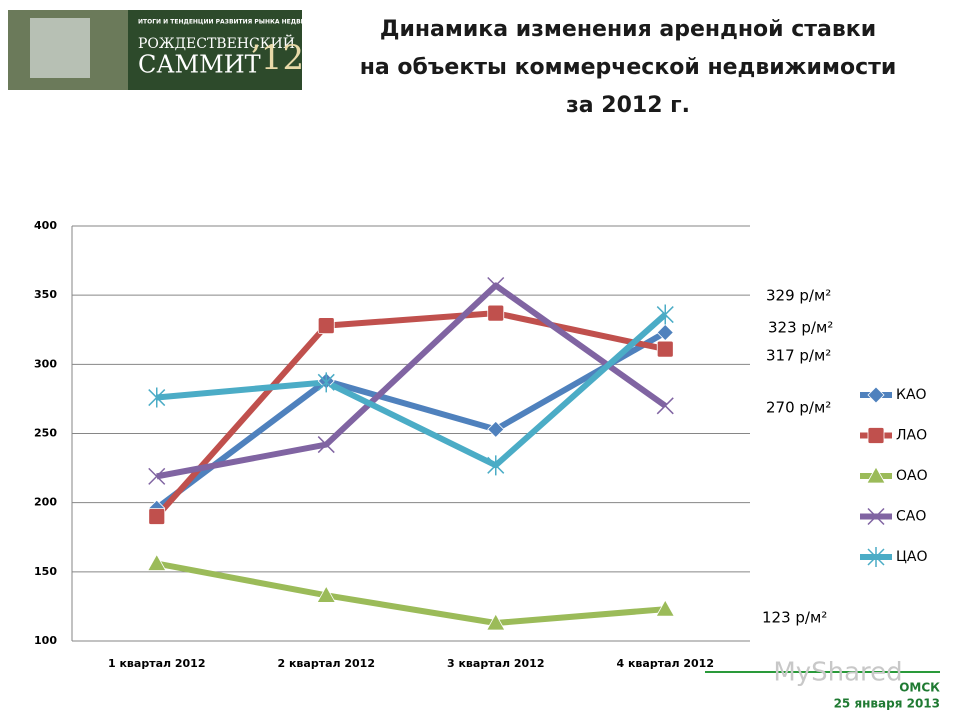 The width and height of the screenshot is (960, 720). I want to click on legend-label: ЛАО, so click(911, 436).